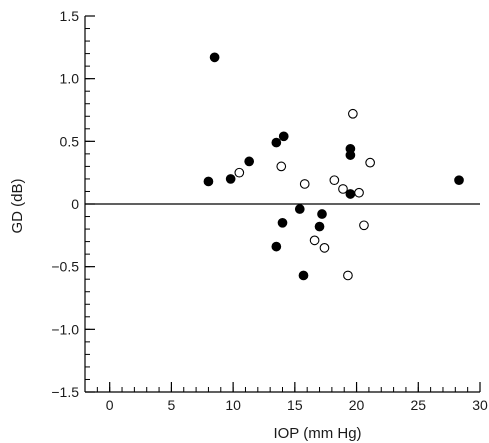 This screenshot has height=443, width=489. What do you see at coordinates (65, 267) in the screenshot?
I see `y-tick-label: −0.5` at bounding box center [65, 267].